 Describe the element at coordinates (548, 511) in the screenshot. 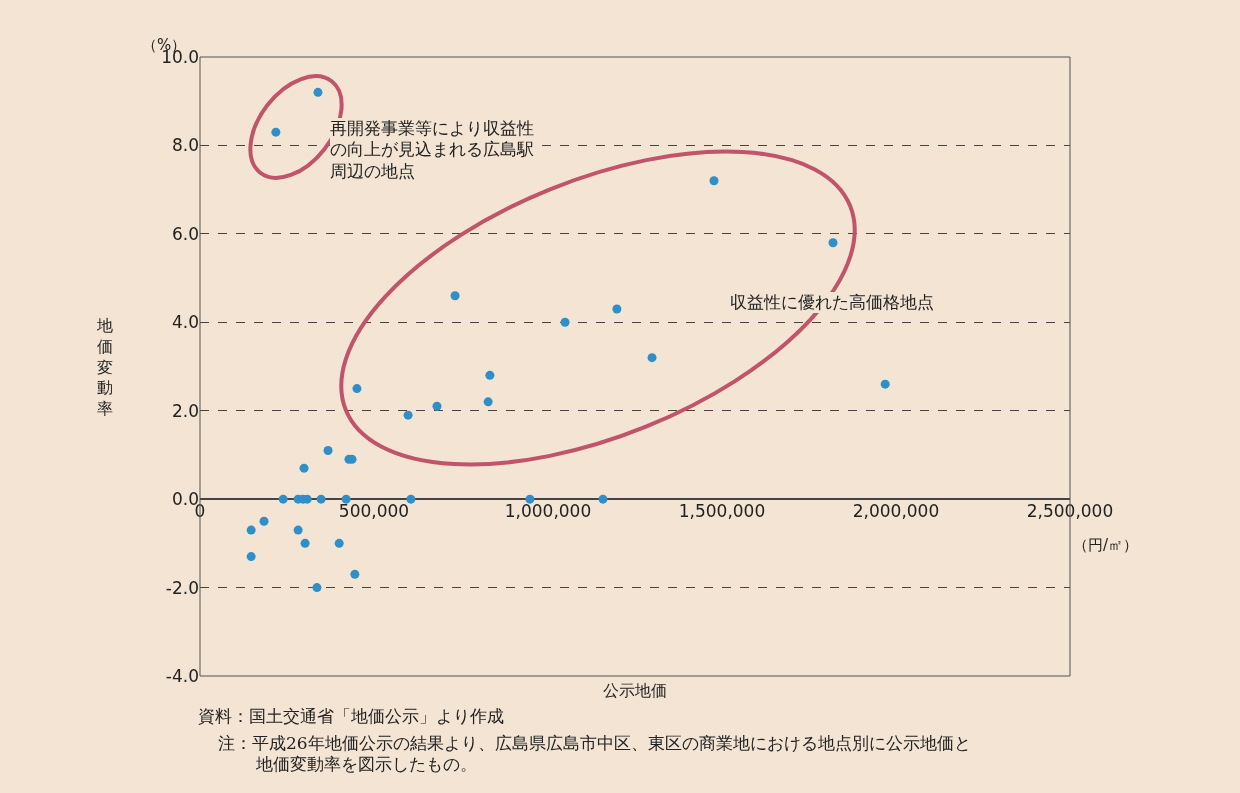

I see `x-tick-label: 1,000,000` at that location.